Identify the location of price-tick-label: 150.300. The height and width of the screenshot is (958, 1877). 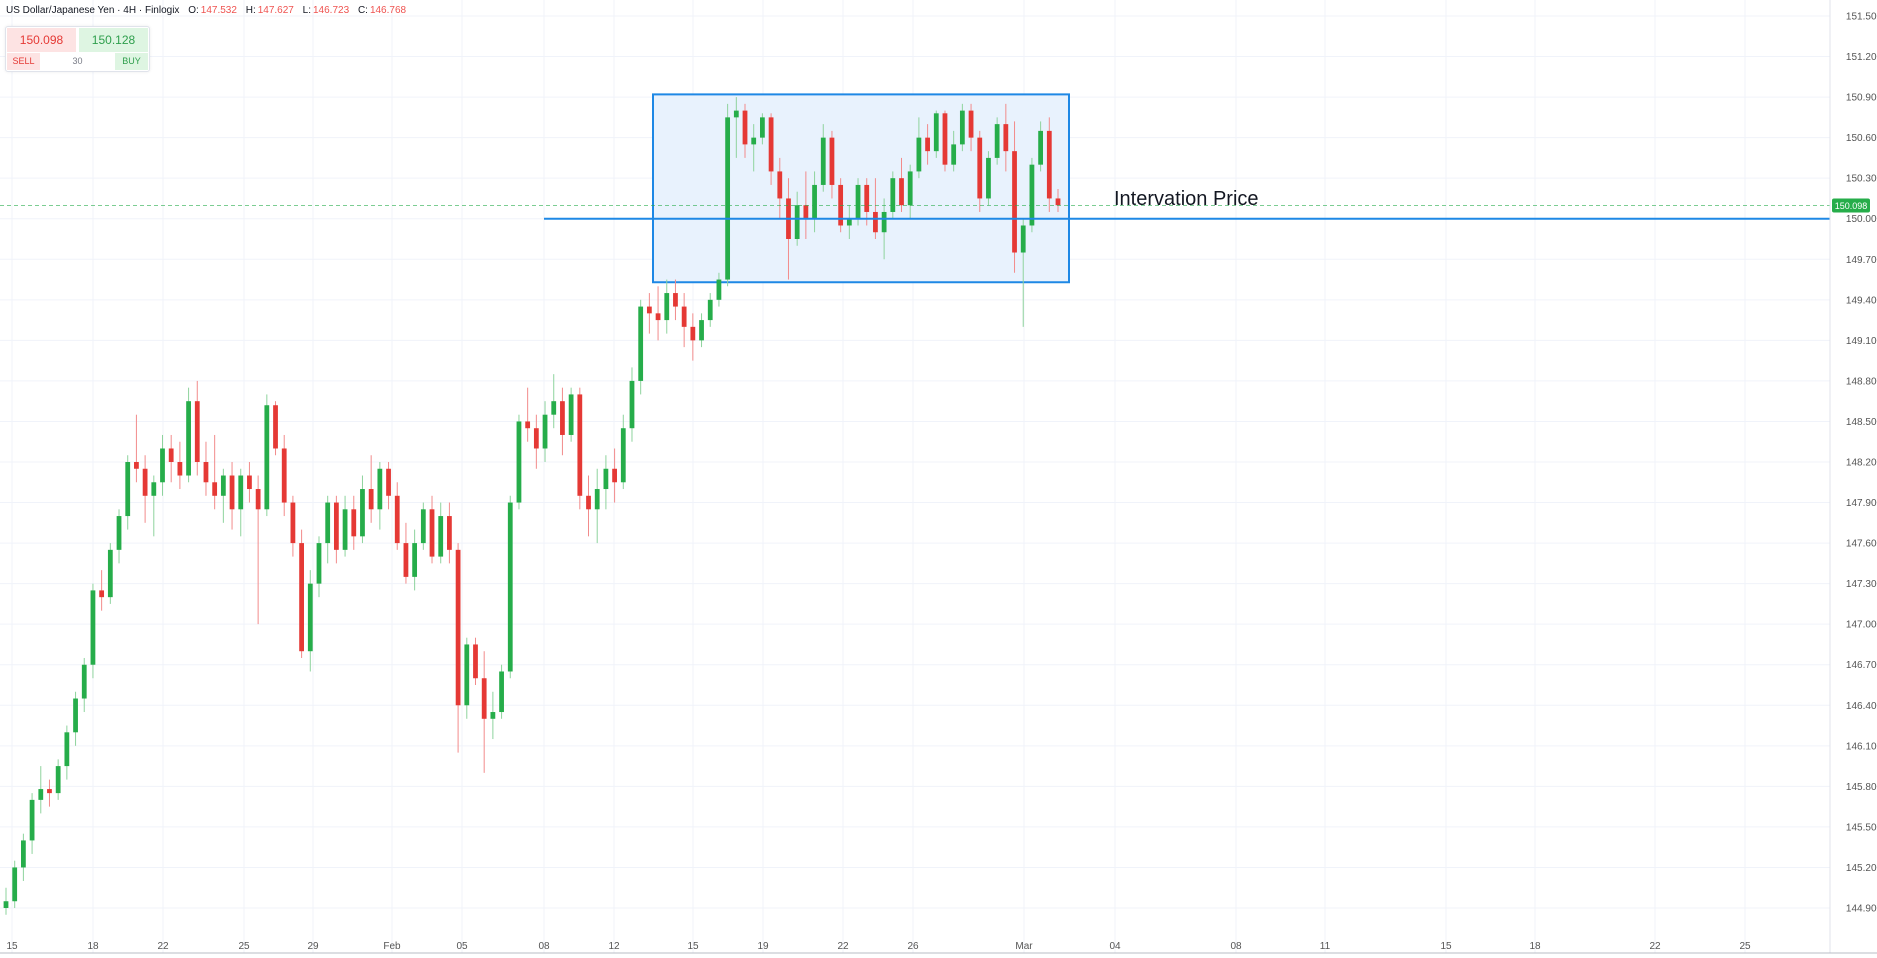
(1861, 179).